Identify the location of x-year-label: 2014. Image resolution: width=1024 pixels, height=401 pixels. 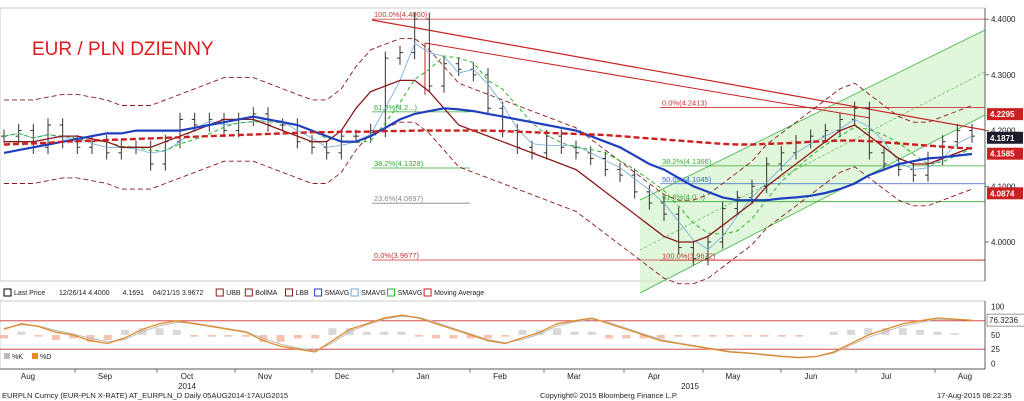
(187, 386).